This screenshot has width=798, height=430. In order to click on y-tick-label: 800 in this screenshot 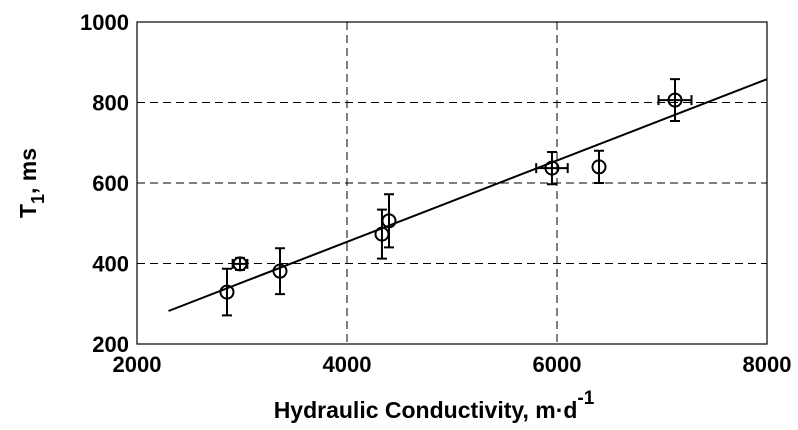, I will do `click(110, 103)`.